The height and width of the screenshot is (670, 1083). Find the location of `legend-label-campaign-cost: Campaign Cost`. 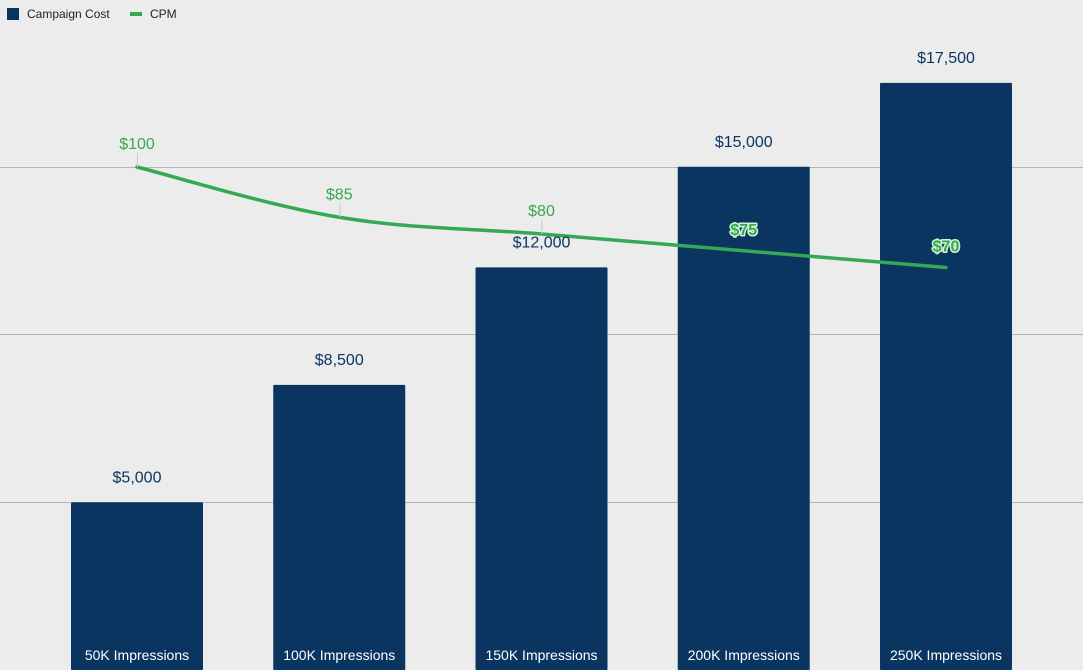

legend-label-campaign-cost: Campaign Cost is located at coordinates (68, 14).